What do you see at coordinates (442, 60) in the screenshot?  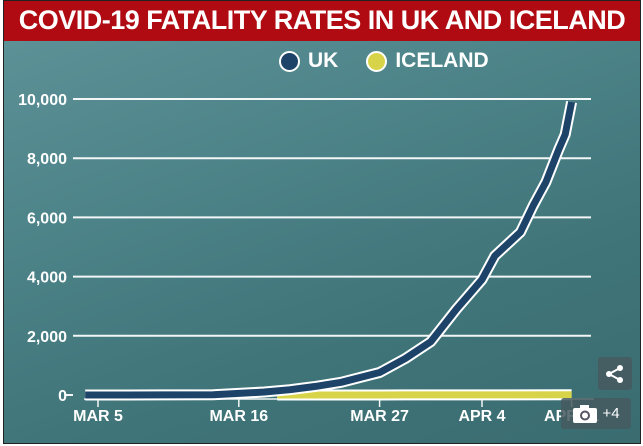 I see `legend-label-iceland: ICELAND` at bounding box center [442, 60].